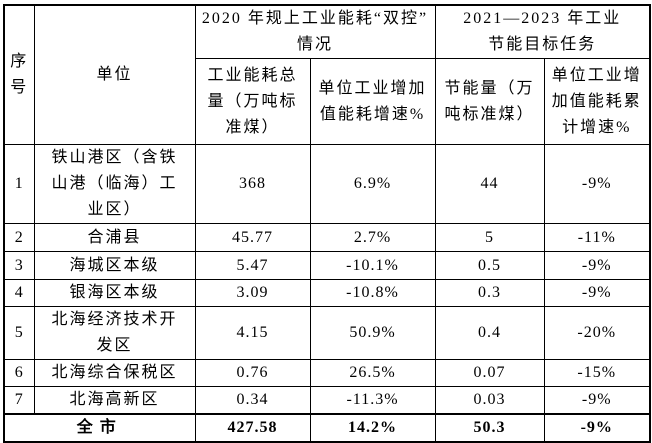 This screenshot has height=443, width=652. What do you see at coordinates (19, 293) in the screenshot?
I see `cell-seq: 4` at bounding box center [19, 293].